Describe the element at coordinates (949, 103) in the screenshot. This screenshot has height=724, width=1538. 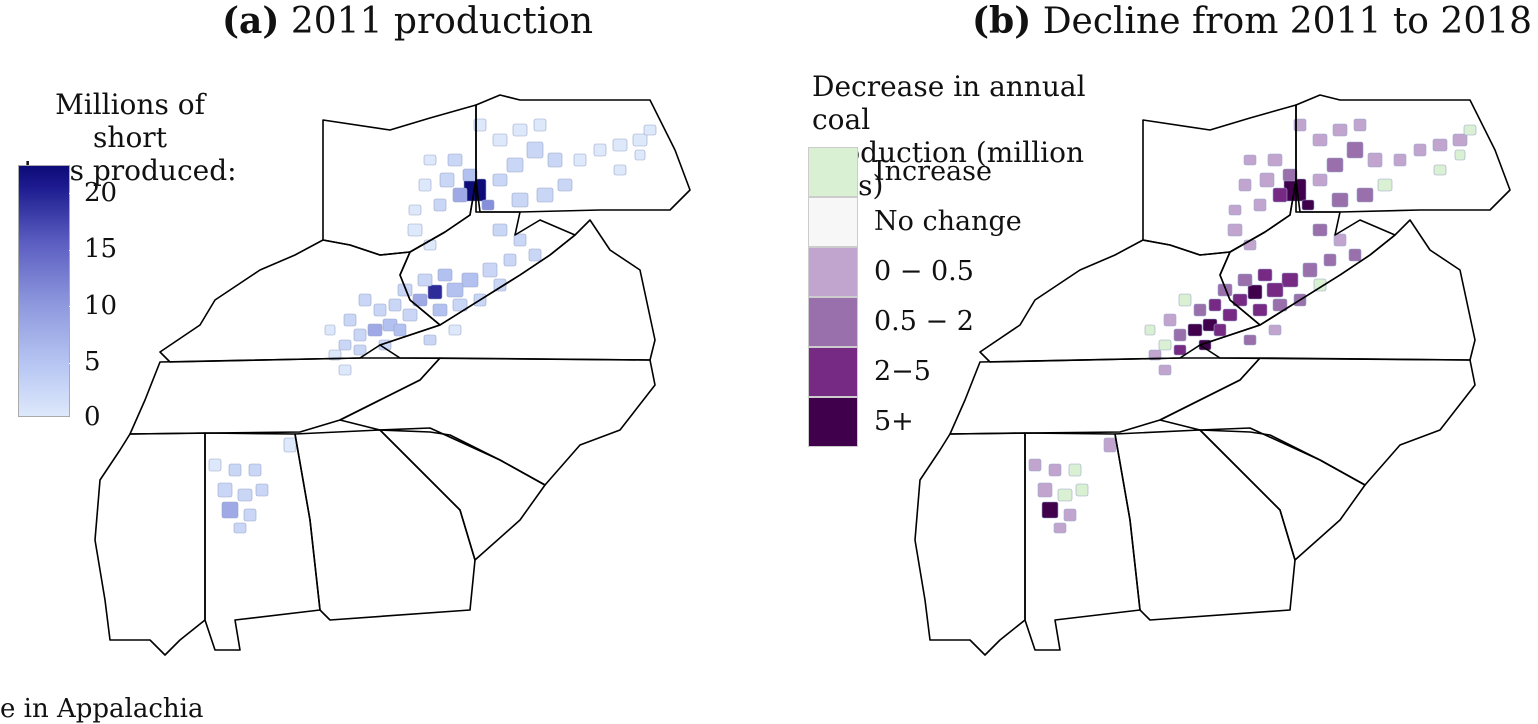
I see `panel-b-legend-title-line1: Decrease in annual coal` at that location.